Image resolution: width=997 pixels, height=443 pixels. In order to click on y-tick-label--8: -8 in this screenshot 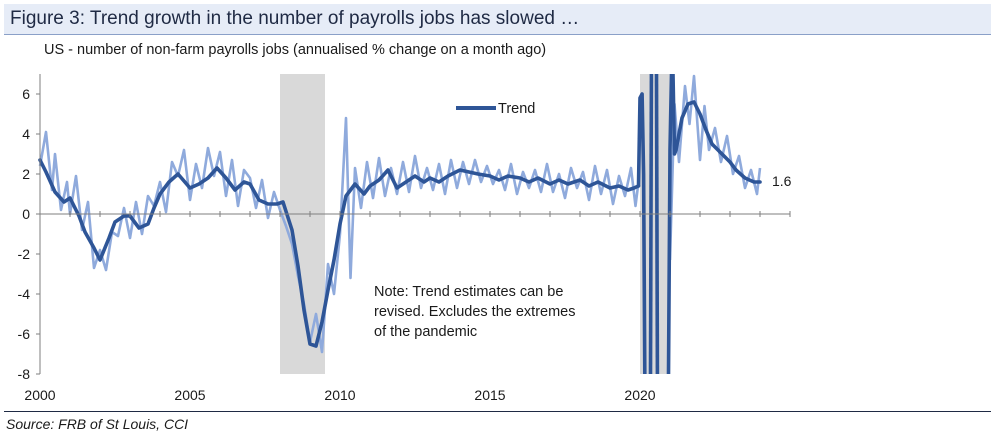, I will do `click(24, 374)`.